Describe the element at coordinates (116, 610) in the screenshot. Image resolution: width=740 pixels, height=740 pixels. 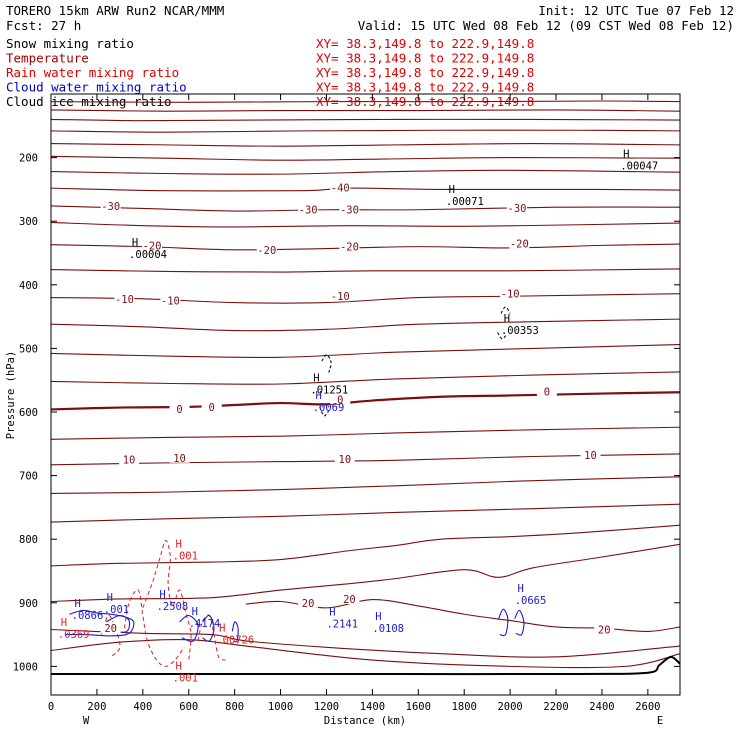
I see `cloud-maximum-value: .001` at that location.